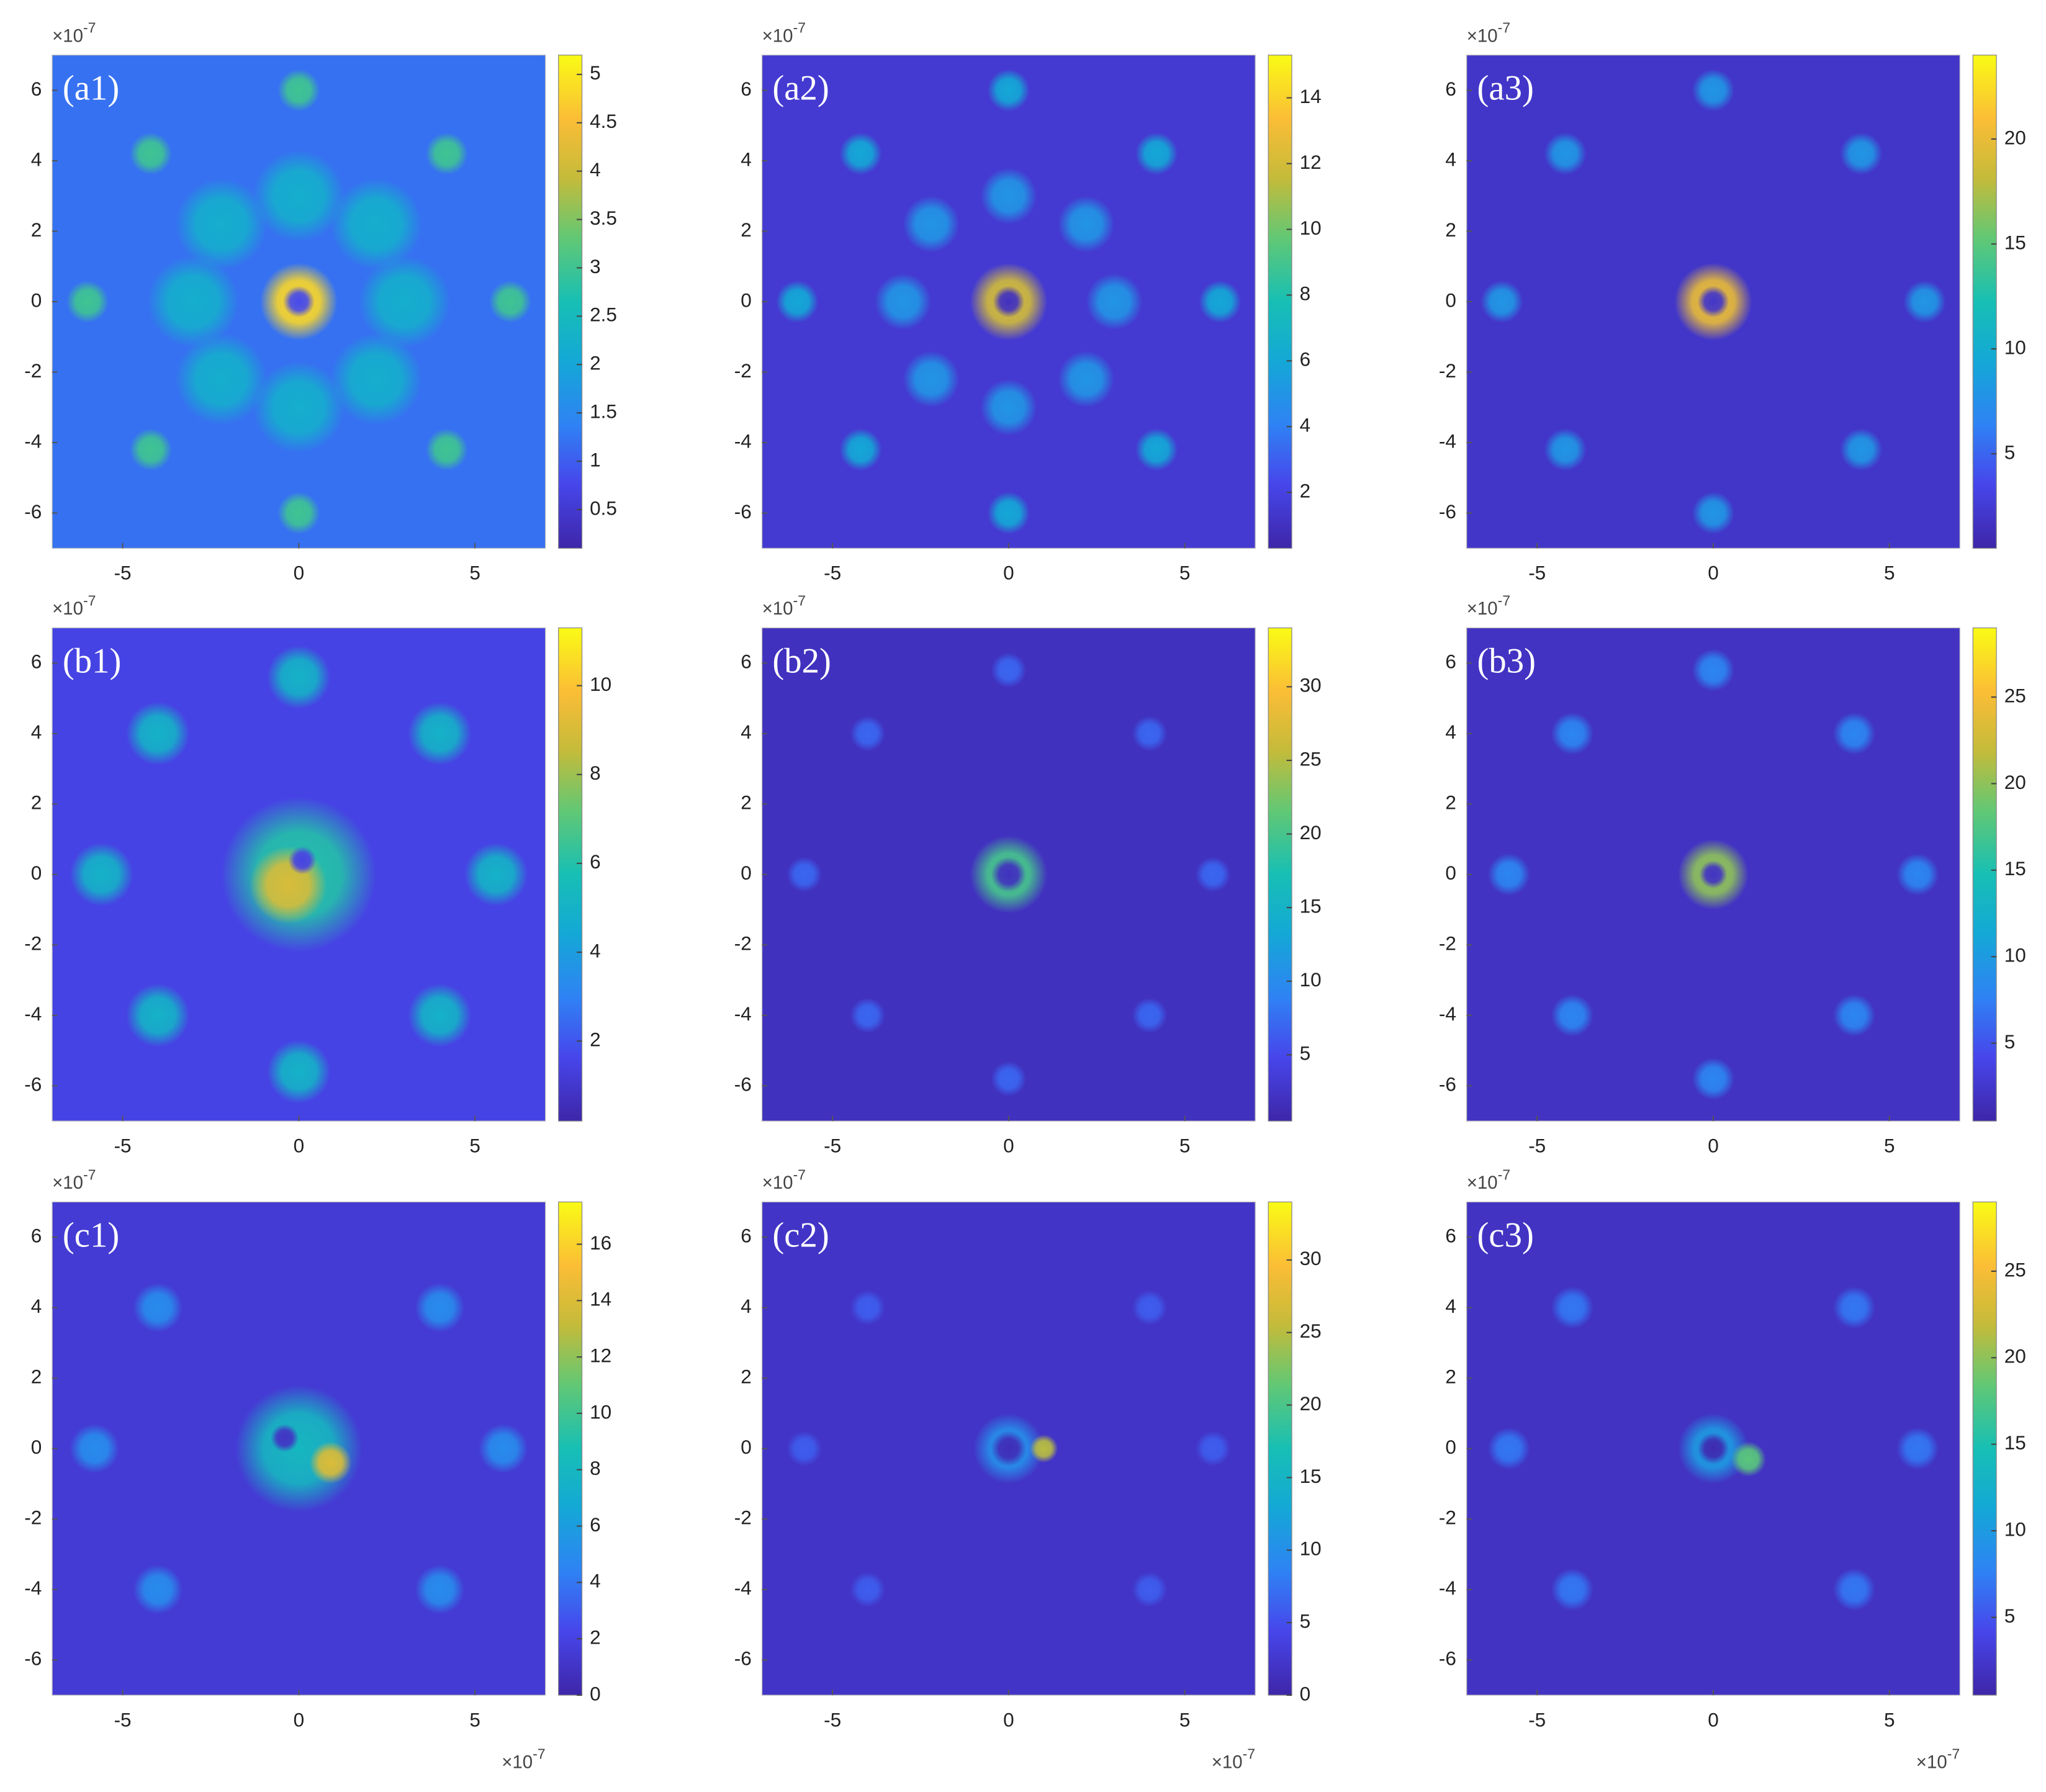  Describe the element at coordinates (600, 1242) in the screenshot. I see `colorbar-tick-label: 16` at that location.